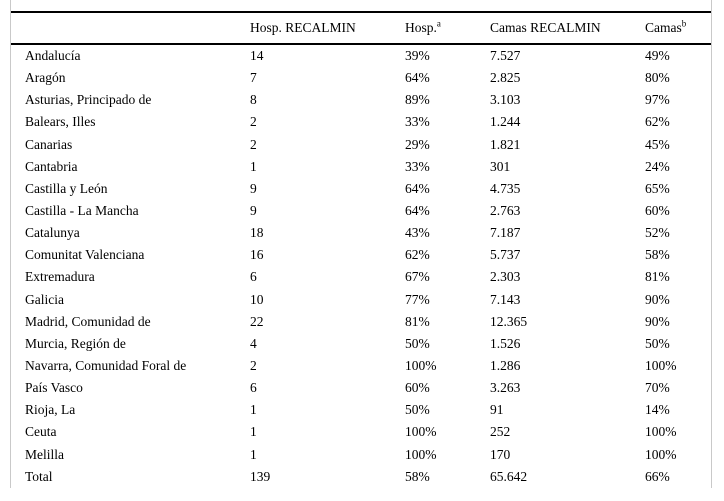  Describe the element at coordinates (417, 144) in the screenshot. I see `cell-hosp-pct: 29%` at that location.